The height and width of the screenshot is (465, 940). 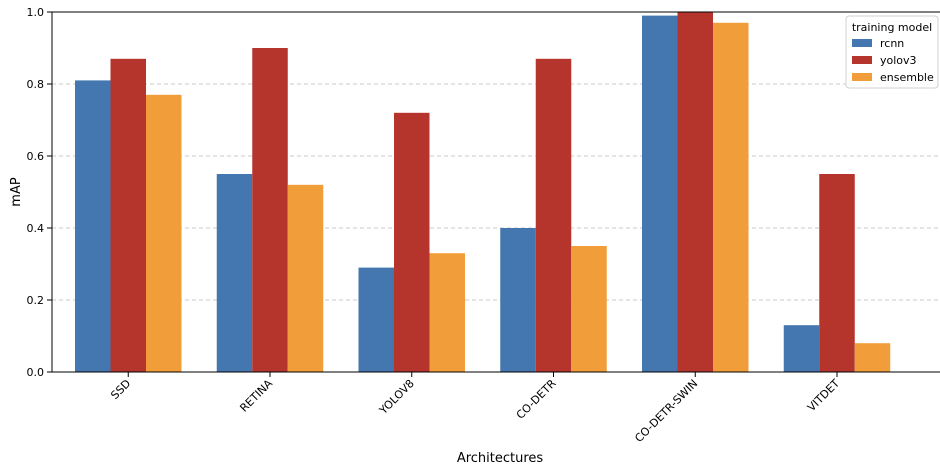 What do you see at coordinates (36, 228) in the screenshot?
I see `y-tick-label: 0.4` at bounding box center [36, 228].